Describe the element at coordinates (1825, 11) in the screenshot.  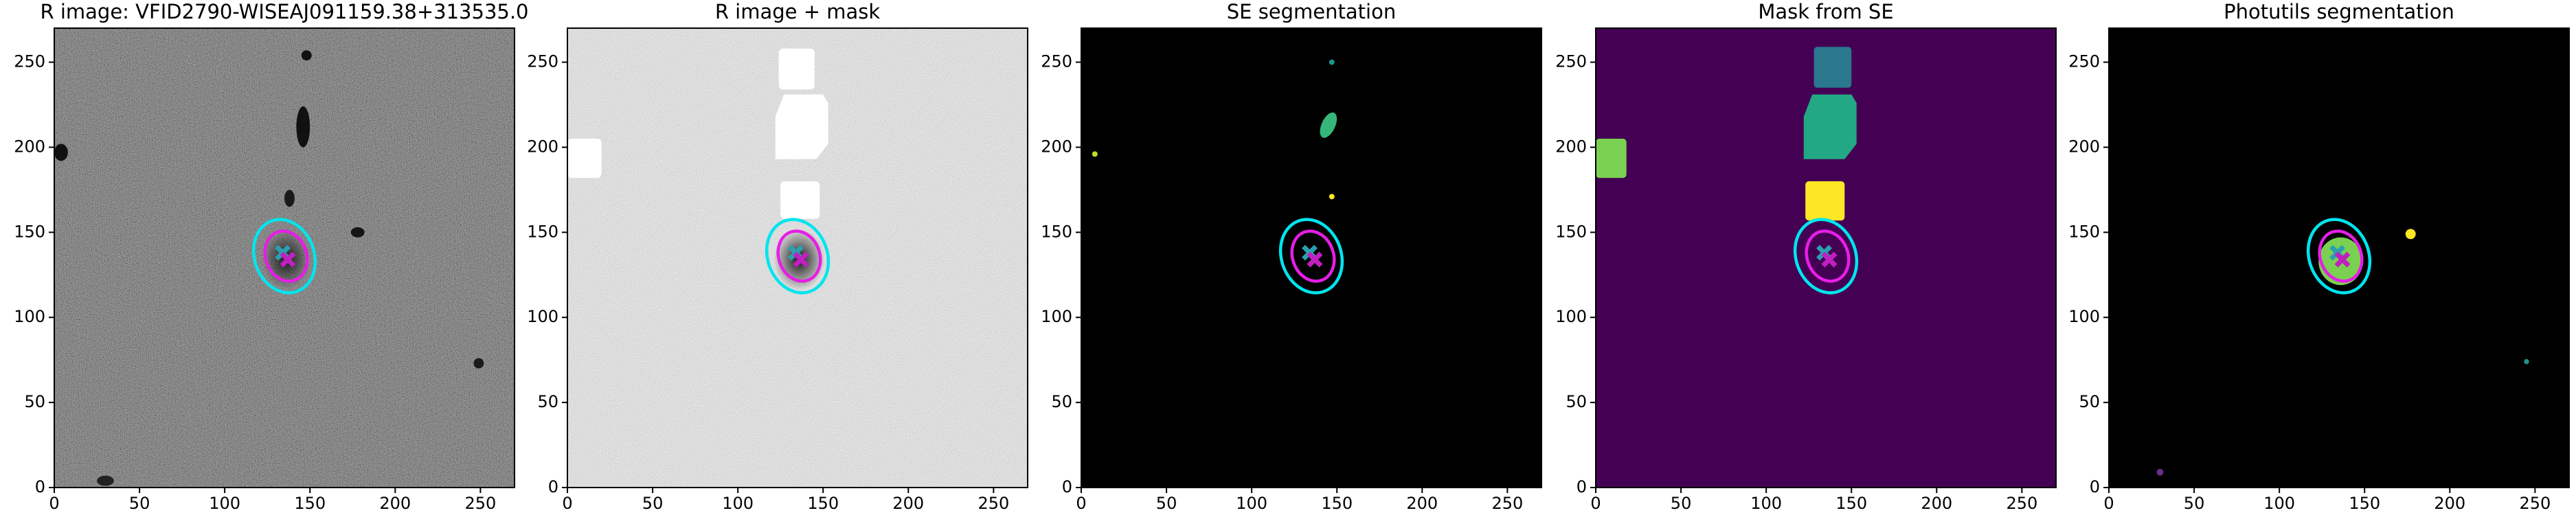
I see `panel-title: Mask from SE` at that location.